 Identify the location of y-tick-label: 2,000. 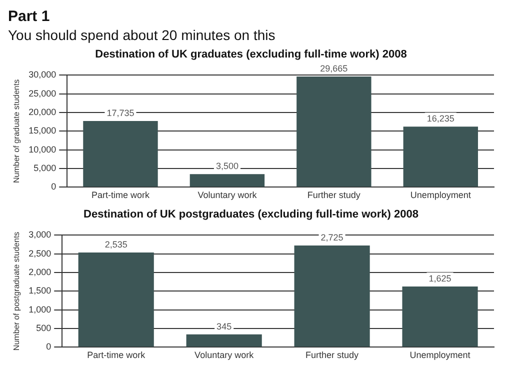
(40, 272).